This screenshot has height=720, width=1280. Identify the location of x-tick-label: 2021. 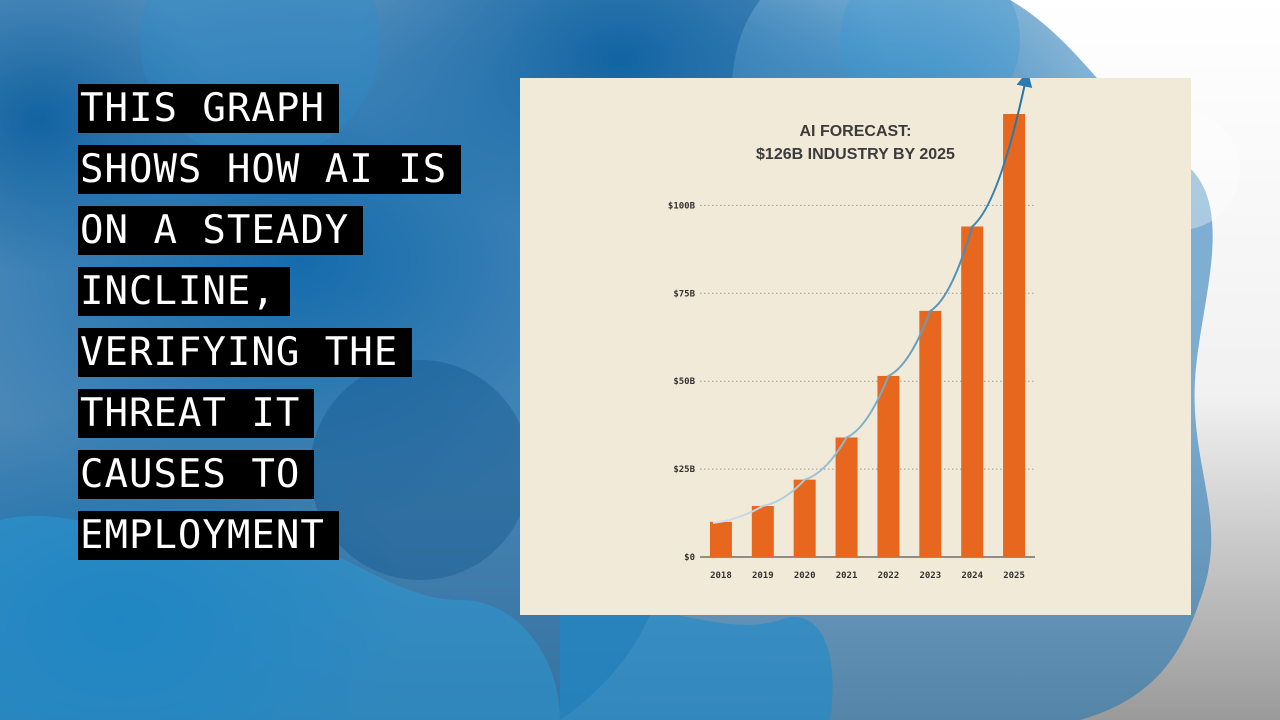
(847, 576).